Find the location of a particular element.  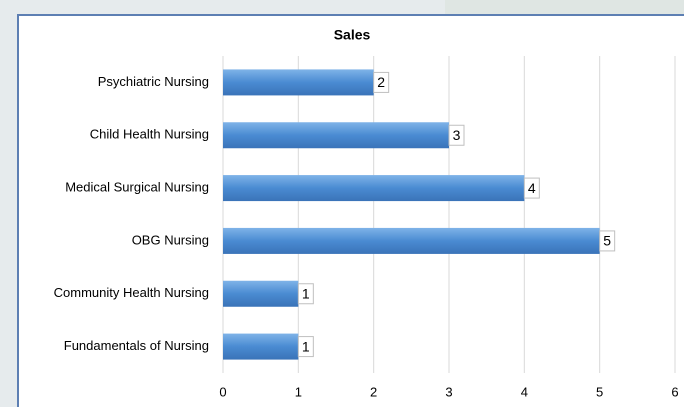

data-label: 5 is located at coordinates (607, 241).